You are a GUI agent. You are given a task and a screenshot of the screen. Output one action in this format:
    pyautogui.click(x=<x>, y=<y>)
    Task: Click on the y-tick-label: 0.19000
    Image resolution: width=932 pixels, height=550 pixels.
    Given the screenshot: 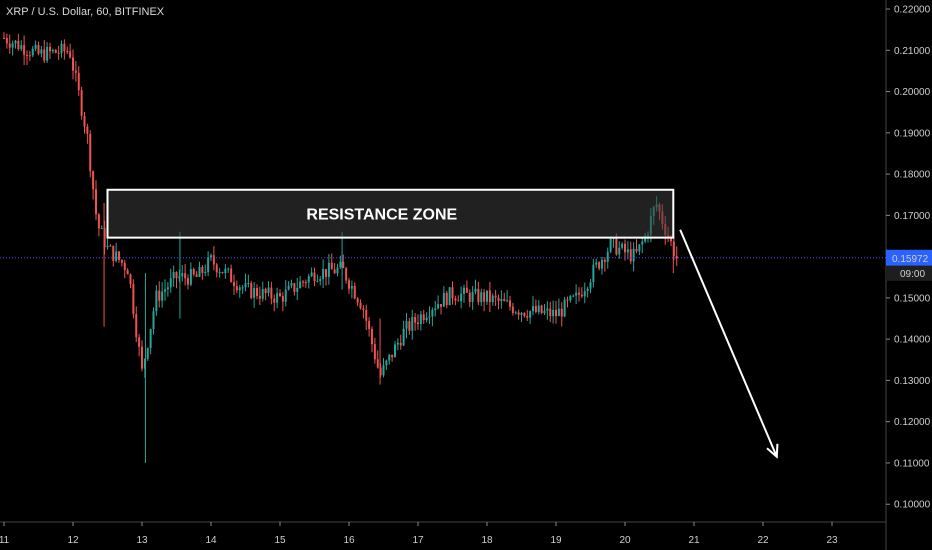 What is the action you would take?
    pyautogui.click(x=912, y=133)
    